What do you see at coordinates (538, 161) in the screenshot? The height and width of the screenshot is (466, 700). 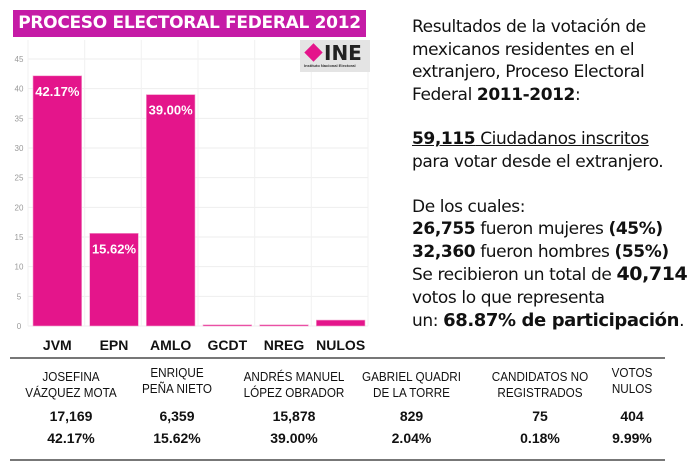 I see `registered-line-2: para votar desde el extranjero.` at bounding box center [538, 161].